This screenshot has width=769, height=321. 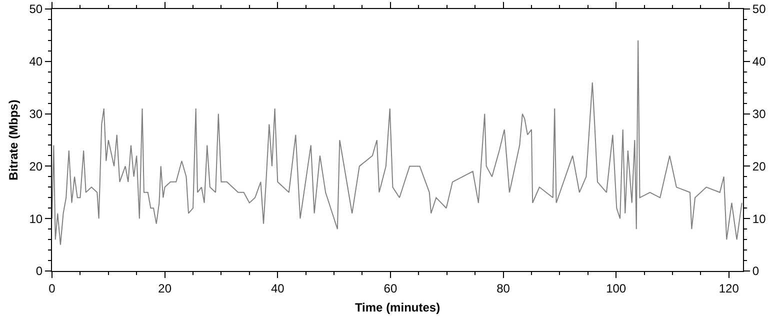 I want to click on y2-tick-label: 10, so click(x=759, y=219).